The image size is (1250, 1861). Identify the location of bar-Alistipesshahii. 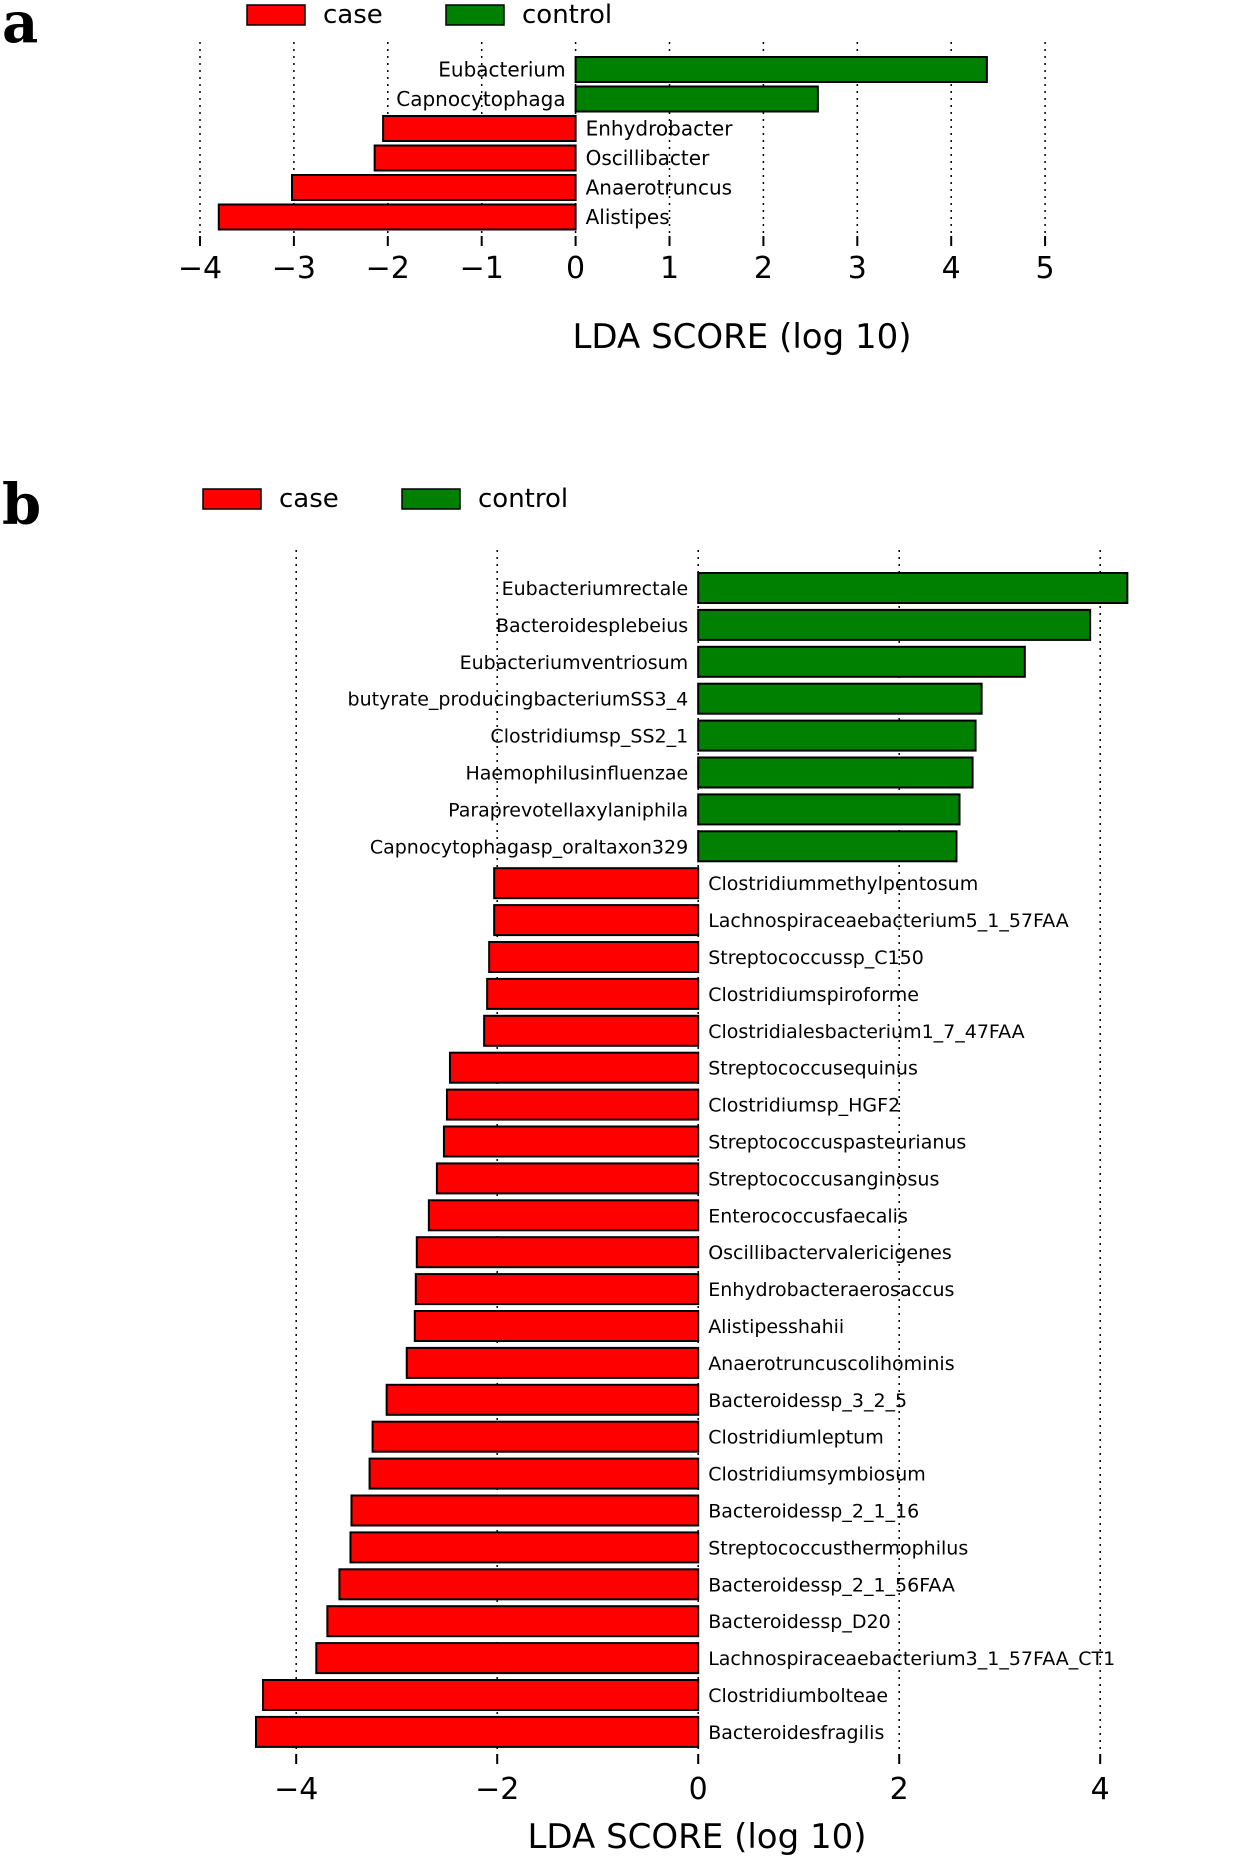
(556, 1326).